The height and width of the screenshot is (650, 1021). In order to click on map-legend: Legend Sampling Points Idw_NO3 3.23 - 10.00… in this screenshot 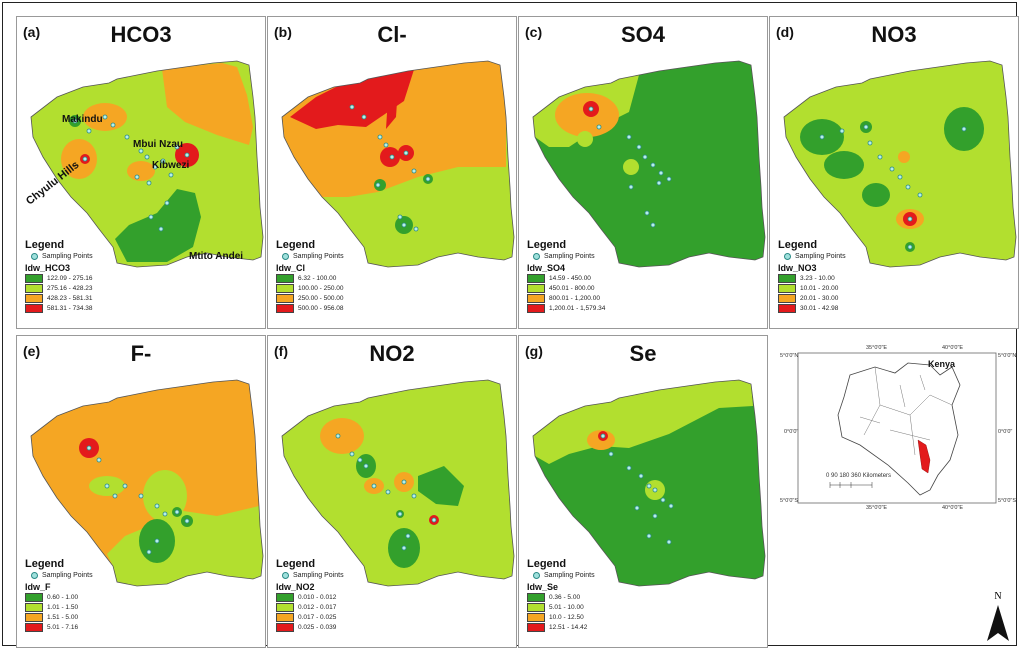, I will do `click(853, 276)`.